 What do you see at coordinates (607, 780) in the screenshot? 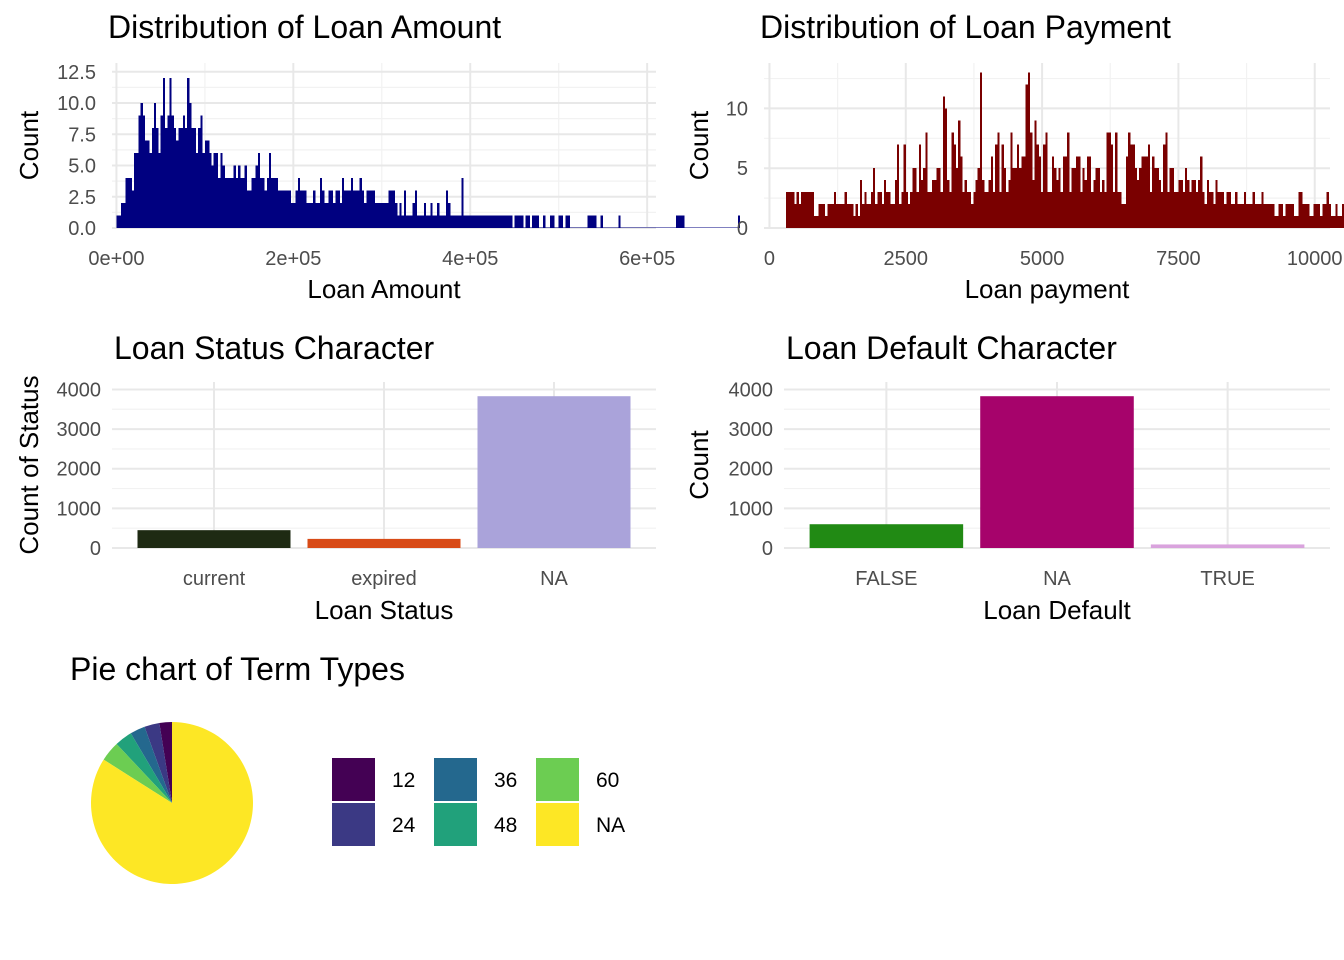
I see `legend-label: 60` at bounding box center [607, 780].